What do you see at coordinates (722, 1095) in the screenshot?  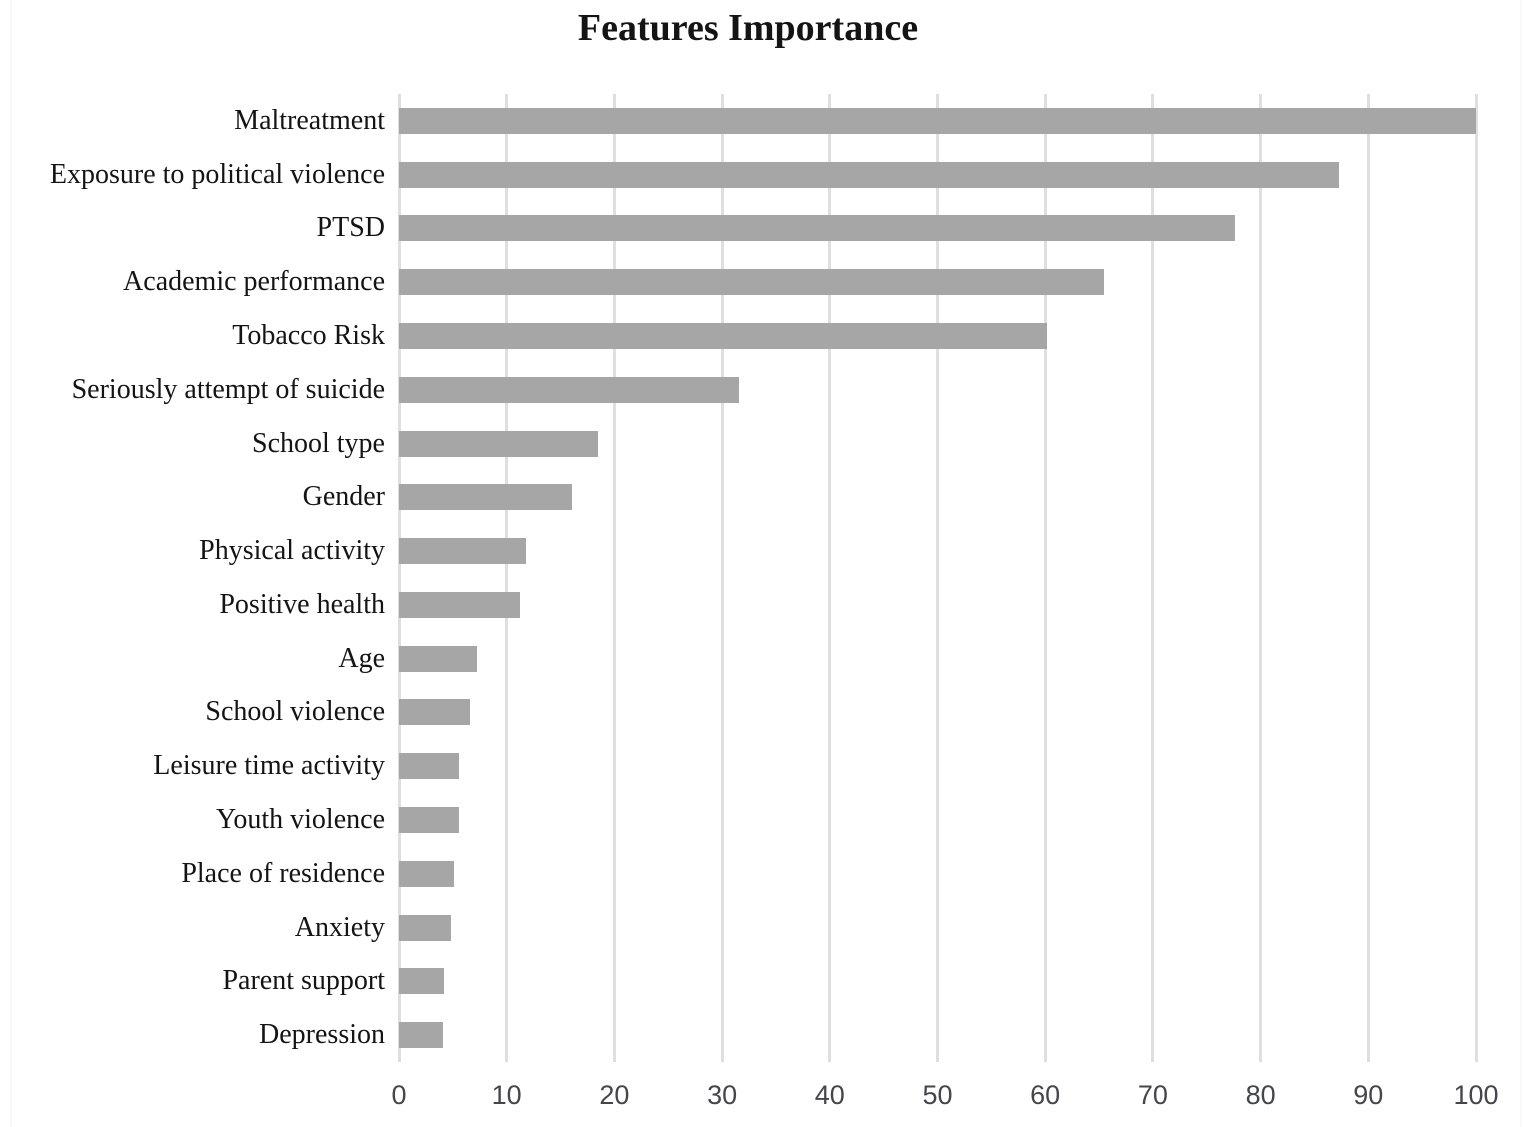 I see `x-tick-label-30: 30` at bounding box center [722, 1095].